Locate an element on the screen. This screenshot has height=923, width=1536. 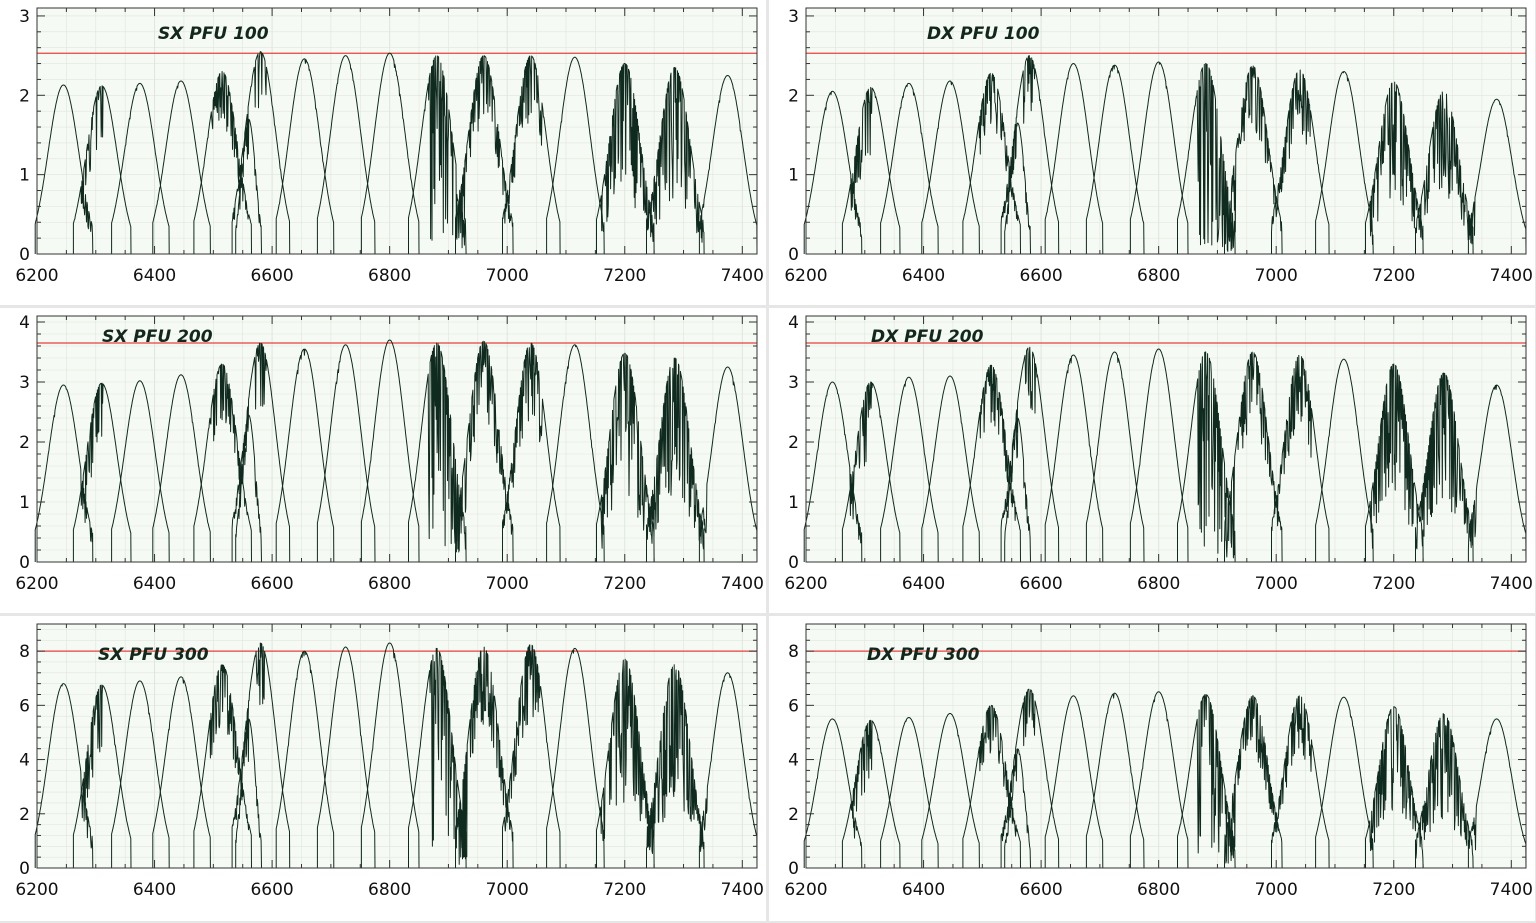
y-tick-label: 6 is located at coordinates (793, 706).